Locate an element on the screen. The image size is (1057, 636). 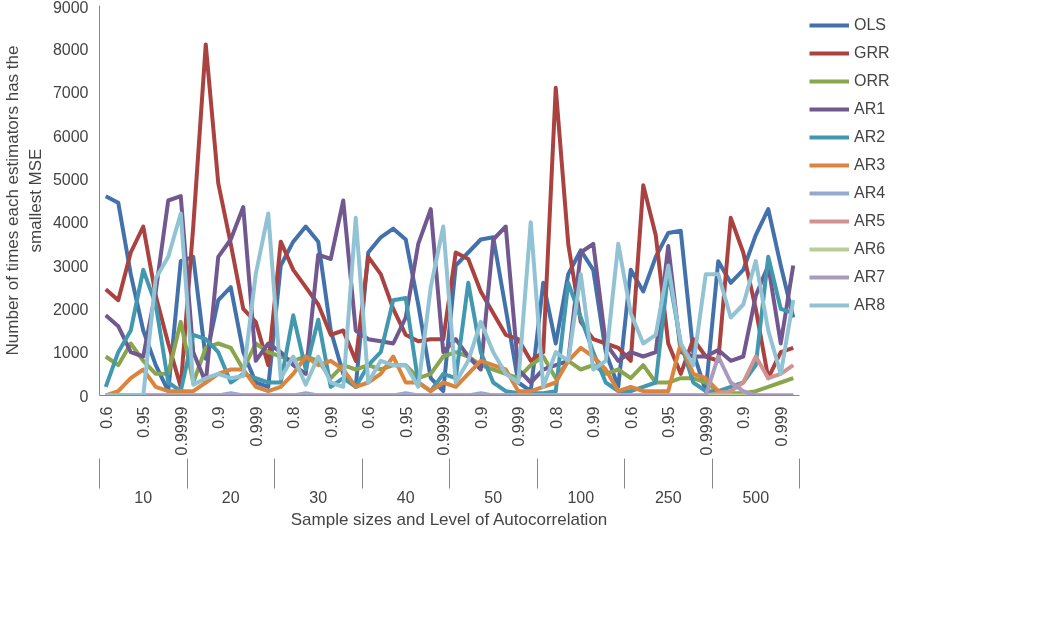
text: 100 is located at coordinates (581, 497).